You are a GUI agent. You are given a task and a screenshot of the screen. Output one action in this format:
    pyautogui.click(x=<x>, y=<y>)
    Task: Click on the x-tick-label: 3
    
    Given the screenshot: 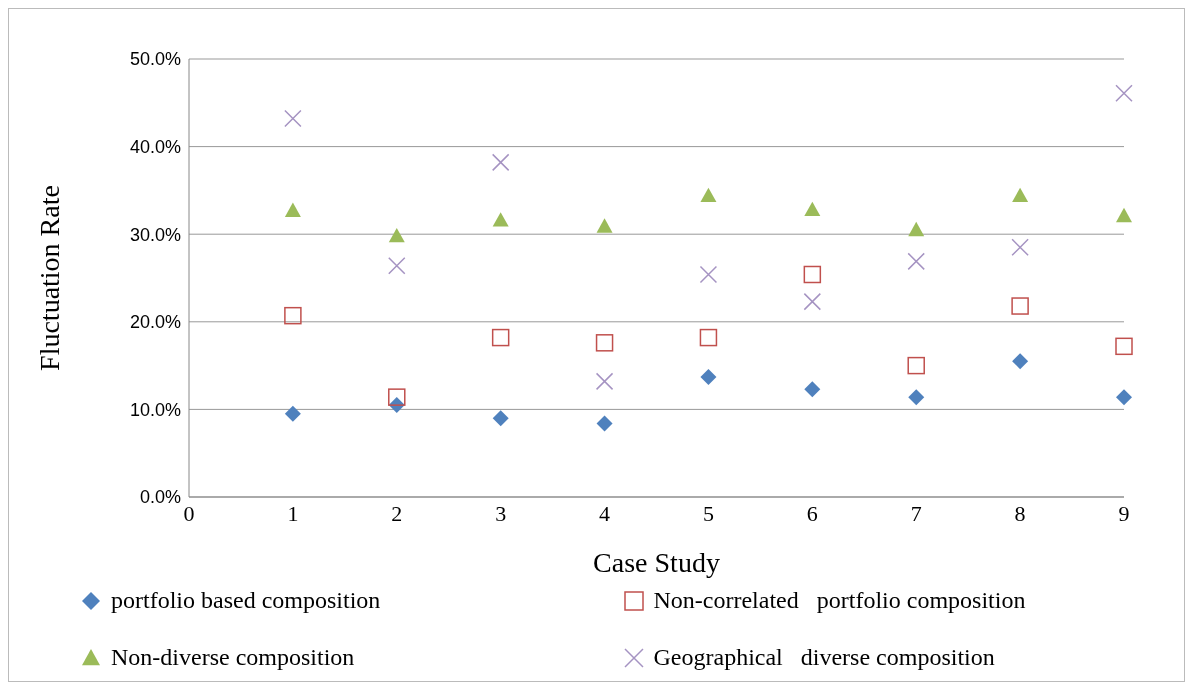 What is the action you would take?
    pyautogui.click(x=501, y=513)
    